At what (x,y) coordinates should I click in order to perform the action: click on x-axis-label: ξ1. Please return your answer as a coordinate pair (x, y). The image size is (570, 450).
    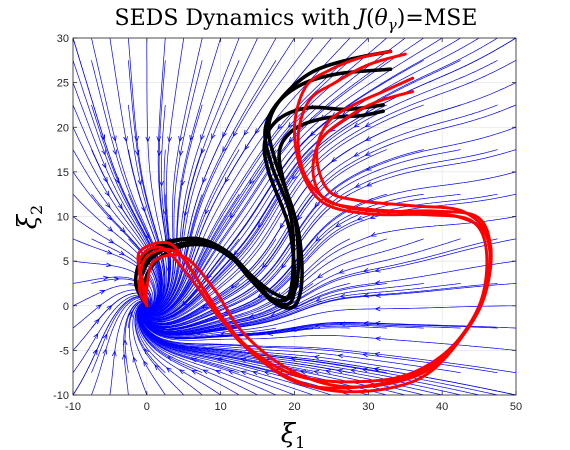
    Looking at the image, I should click on (293, 434).